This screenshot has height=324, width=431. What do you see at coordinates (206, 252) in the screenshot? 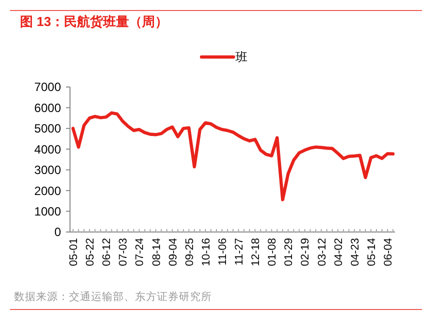
I see `x-tick-label: 10-16` at bounding box center [206, 252].